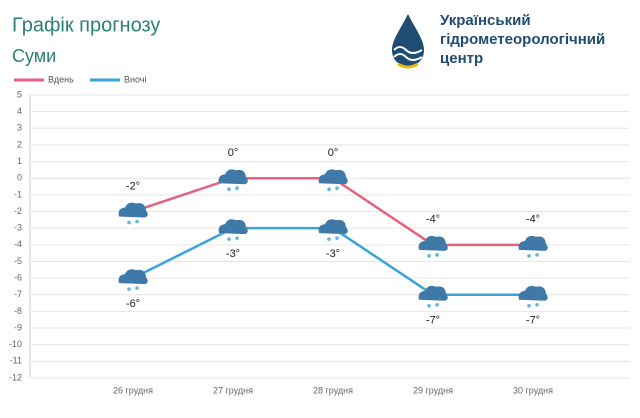  Describe the element at coordinates (18, 261) in the screenshot. I see `y-tick-label: -5` at that location.